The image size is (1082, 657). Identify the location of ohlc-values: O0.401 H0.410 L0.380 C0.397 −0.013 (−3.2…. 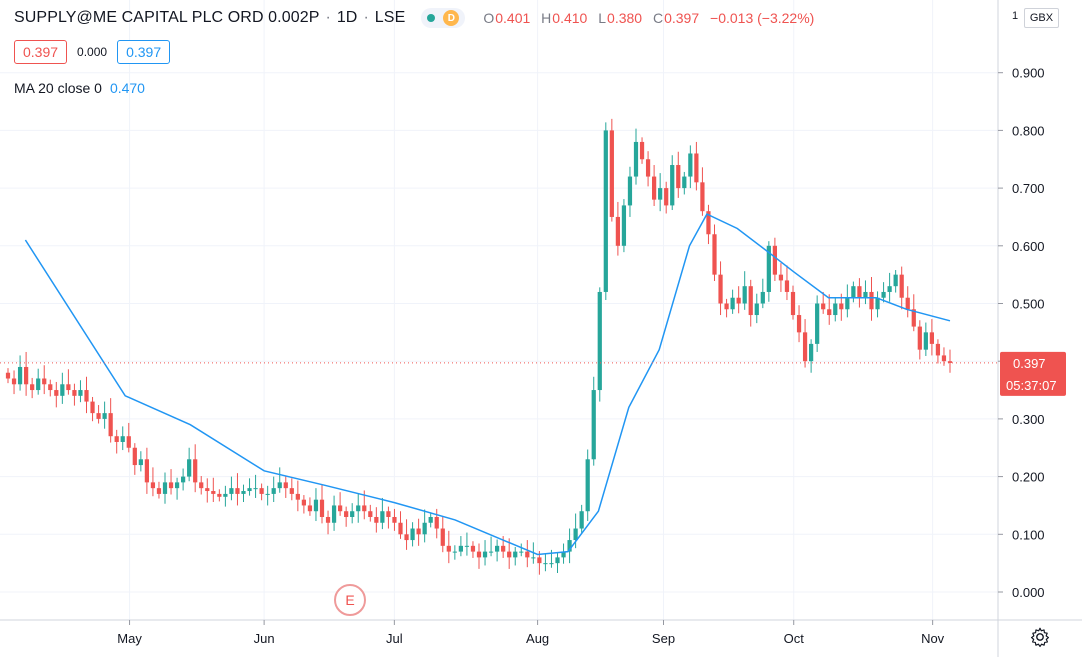
(652, 18).